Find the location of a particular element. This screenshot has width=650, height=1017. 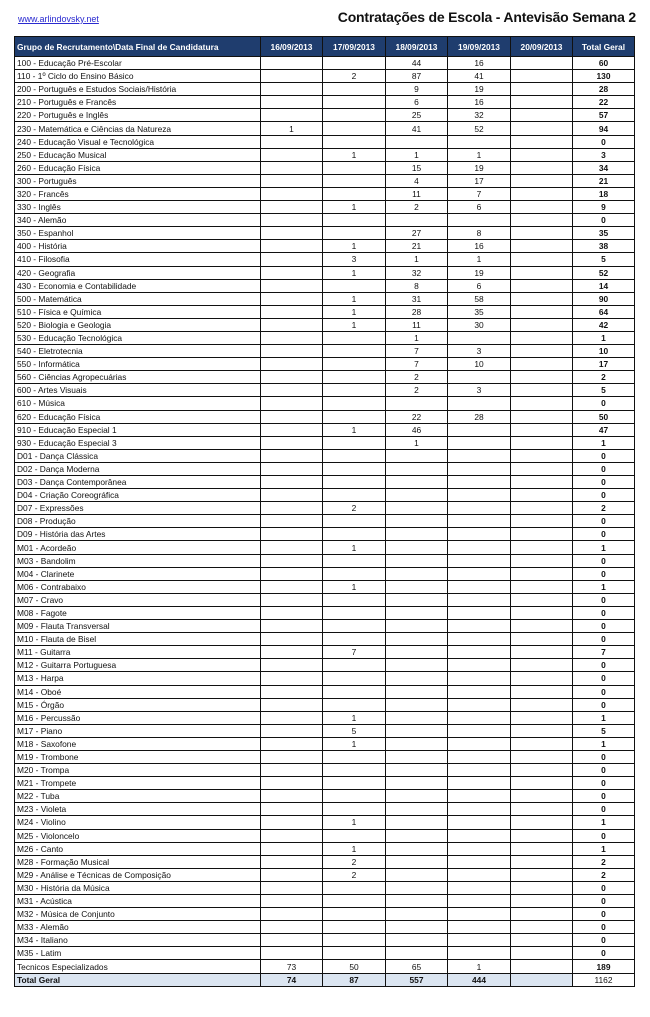

value-cell: 46 is located at coordinates (416, 429).